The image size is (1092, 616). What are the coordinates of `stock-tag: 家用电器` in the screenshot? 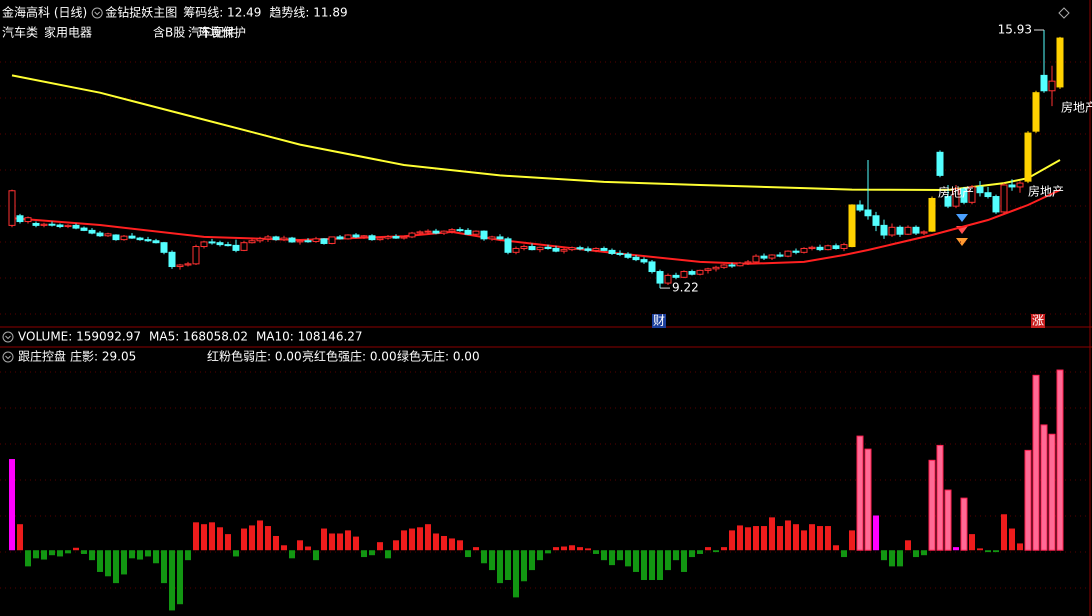 It's located at (68, 32).